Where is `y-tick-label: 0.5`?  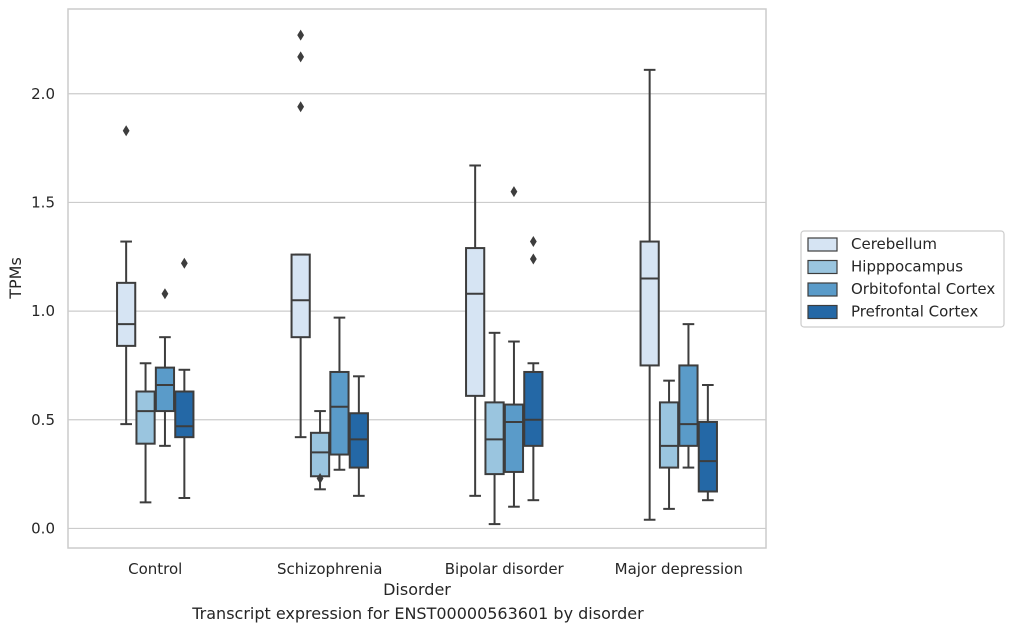
y-tick-label: 0.5 is located at coordinates (43, 420).